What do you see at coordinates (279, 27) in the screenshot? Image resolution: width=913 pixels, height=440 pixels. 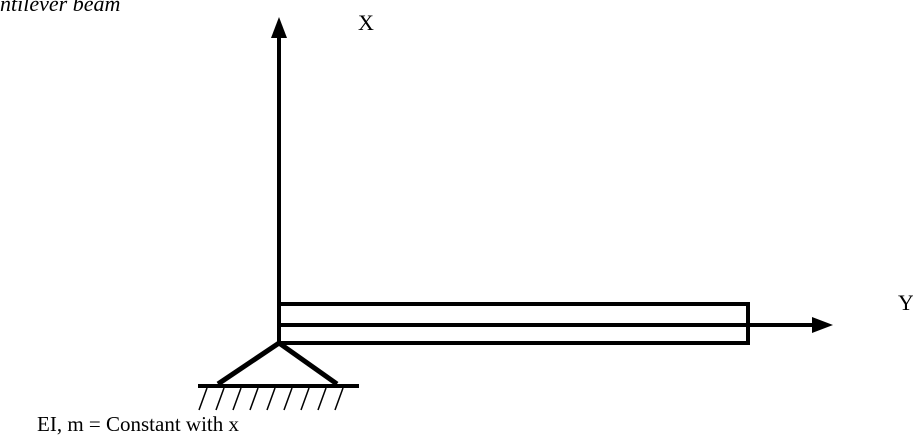 I see `x-axis-arrowhead` at bounding box center [279, 27].